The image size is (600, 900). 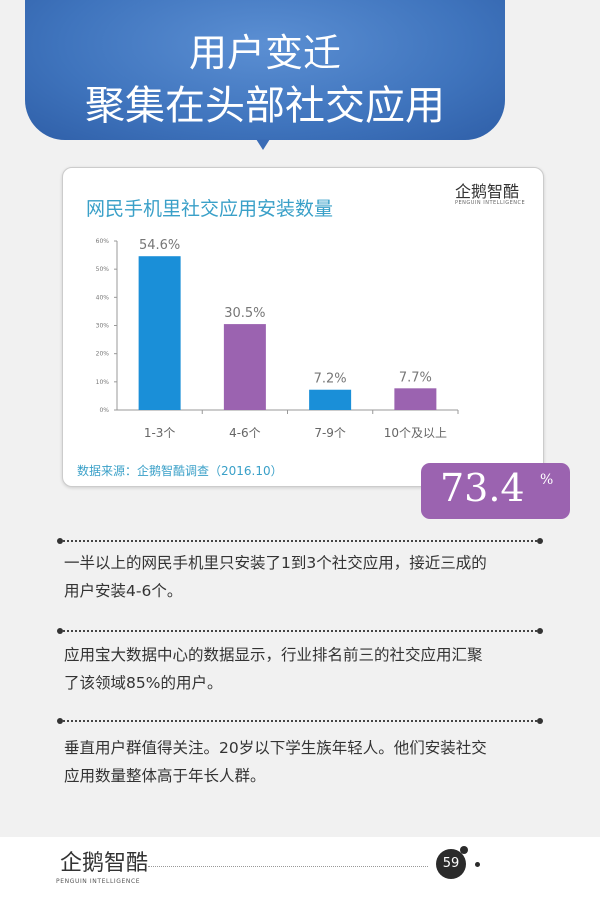 What do you see at coordinates (160, 433) in the screenshot?
I see `x-tick-label: 1-3个` at bounding box center [160, 433].